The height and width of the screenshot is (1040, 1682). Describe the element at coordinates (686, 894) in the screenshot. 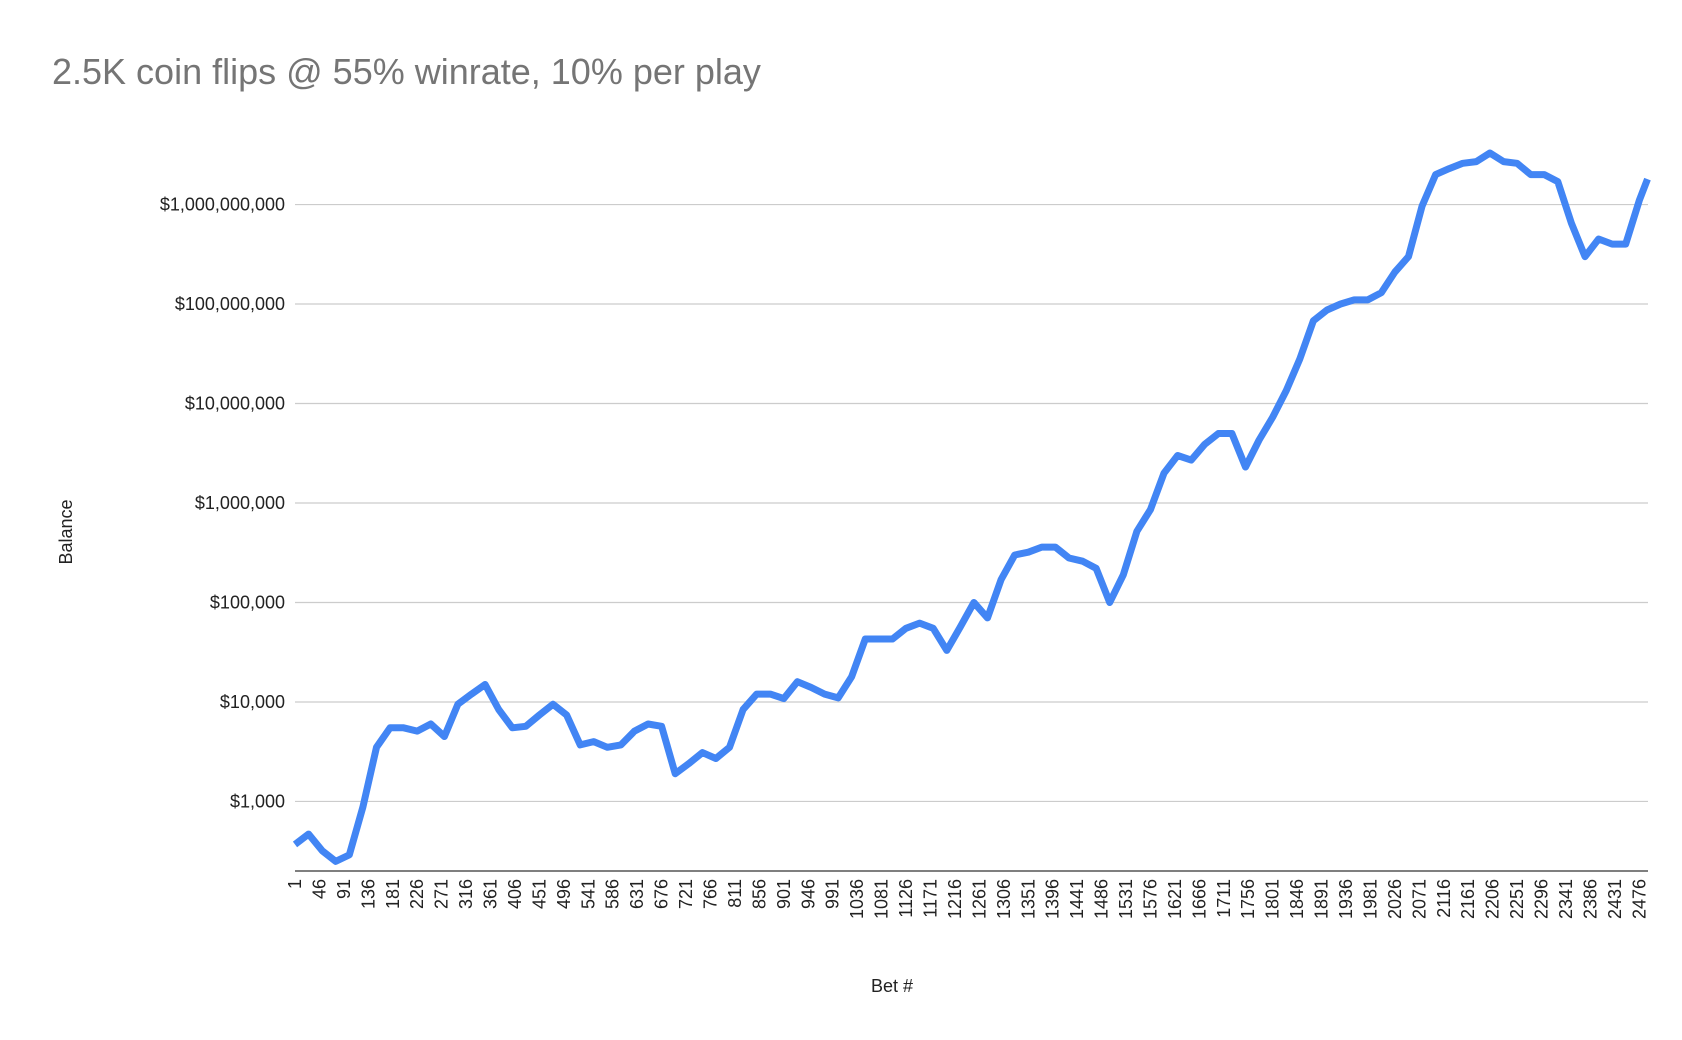

I see `x-tick-label: 721` at that location.